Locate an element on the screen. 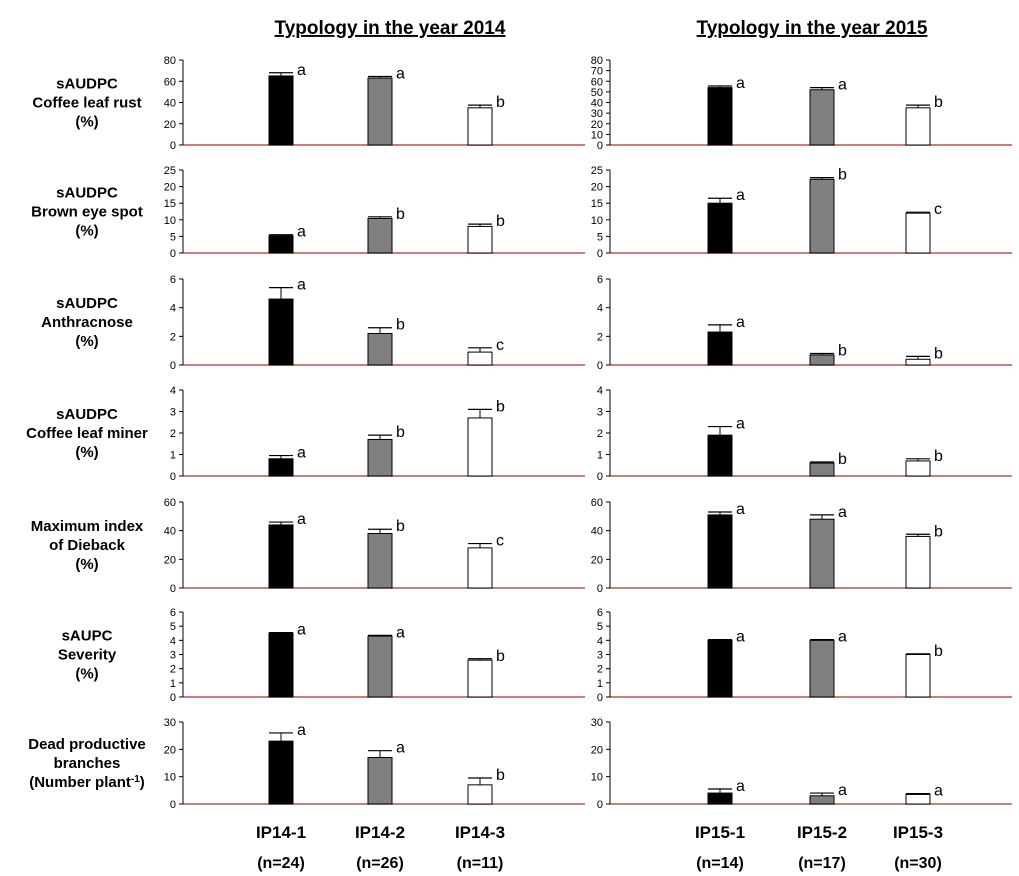  group-label-ip14-2: IP14-2 is located at coordinates (380, 832).